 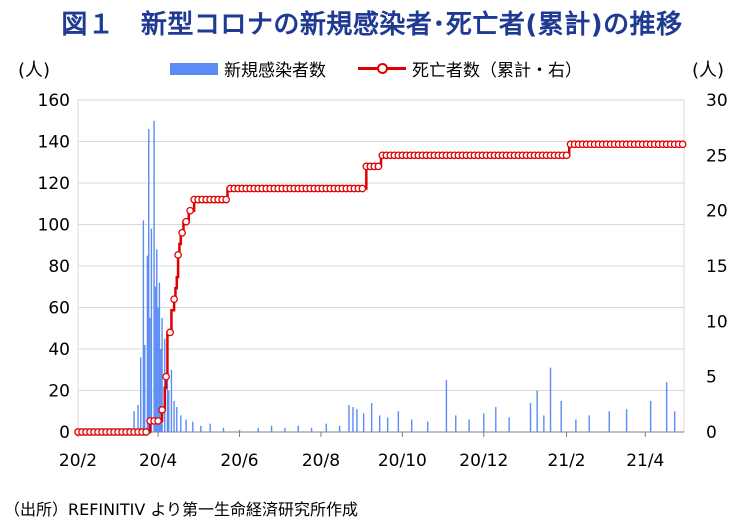 I want to click on legend-label-deaths: 死亡者数（累計・右）, so click(x=497, y=71).